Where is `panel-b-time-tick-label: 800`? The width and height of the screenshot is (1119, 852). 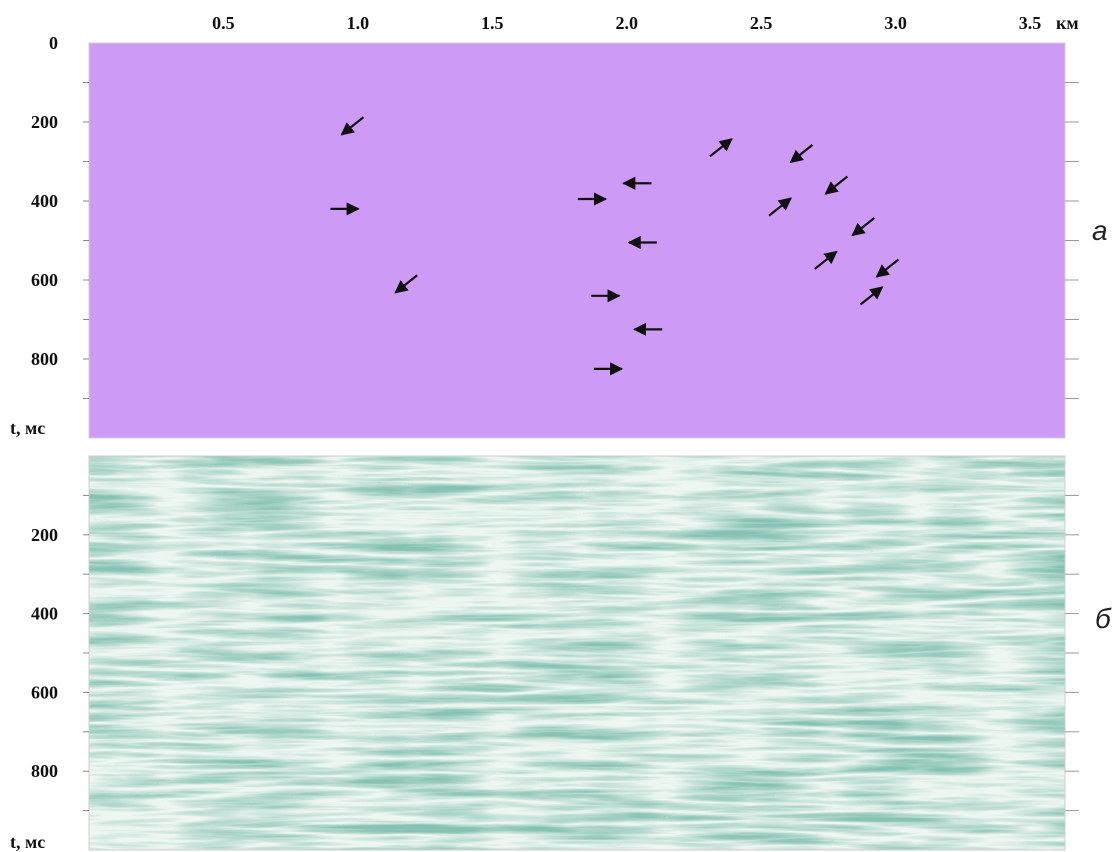 panel-b-time-tick-label: 800 is located at coordinates (44, 771).